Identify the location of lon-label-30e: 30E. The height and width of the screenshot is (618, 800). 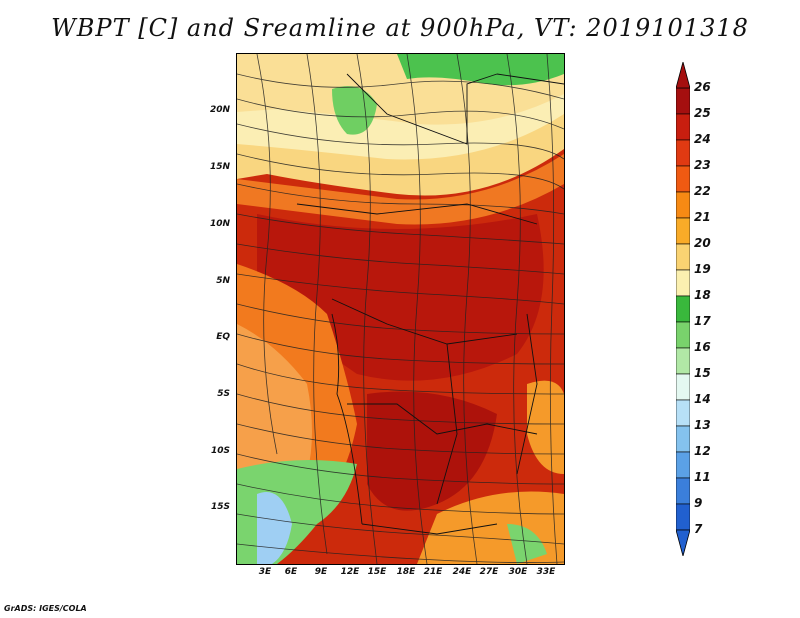
(518, 572).